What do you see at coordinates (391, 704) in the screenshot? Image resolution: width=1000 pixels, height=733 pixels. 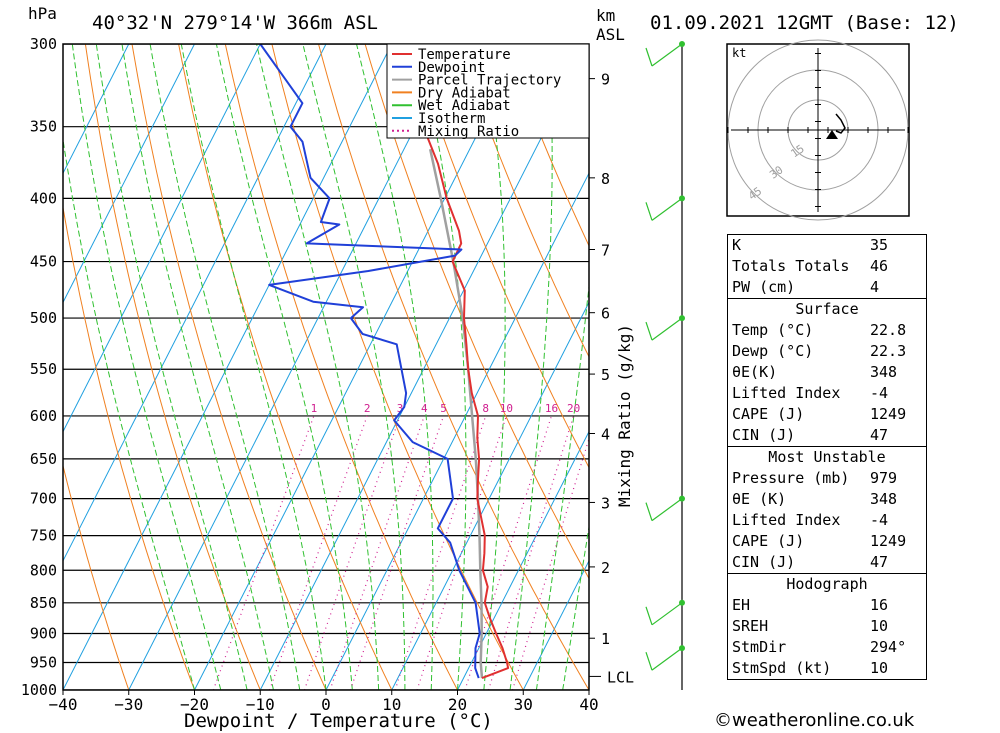 I see `x-tick-label: 10` at bounding box center [391, 704].